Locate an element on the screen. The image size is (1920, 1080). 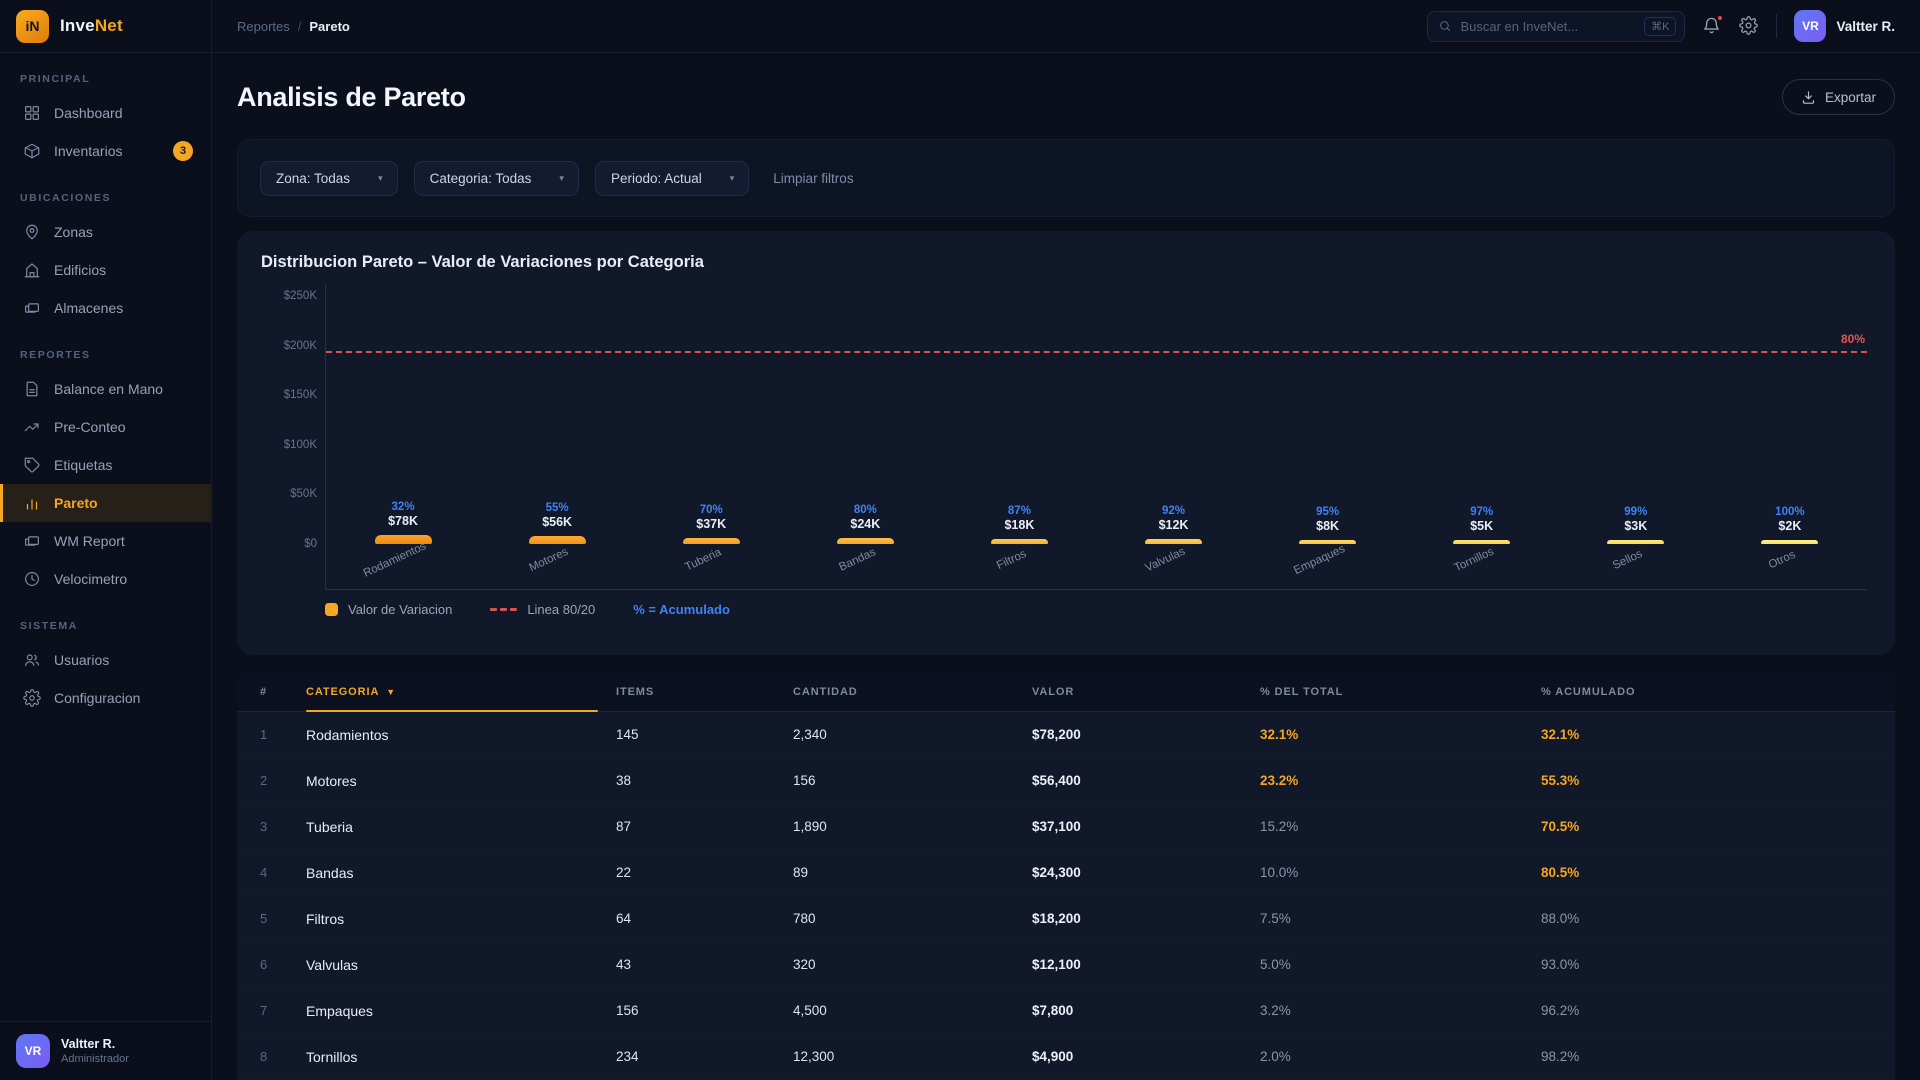
table-row-motores: 2 Motores 38 156 $56,400 23.2% 55.3% is located at coordinates (1066, 781).